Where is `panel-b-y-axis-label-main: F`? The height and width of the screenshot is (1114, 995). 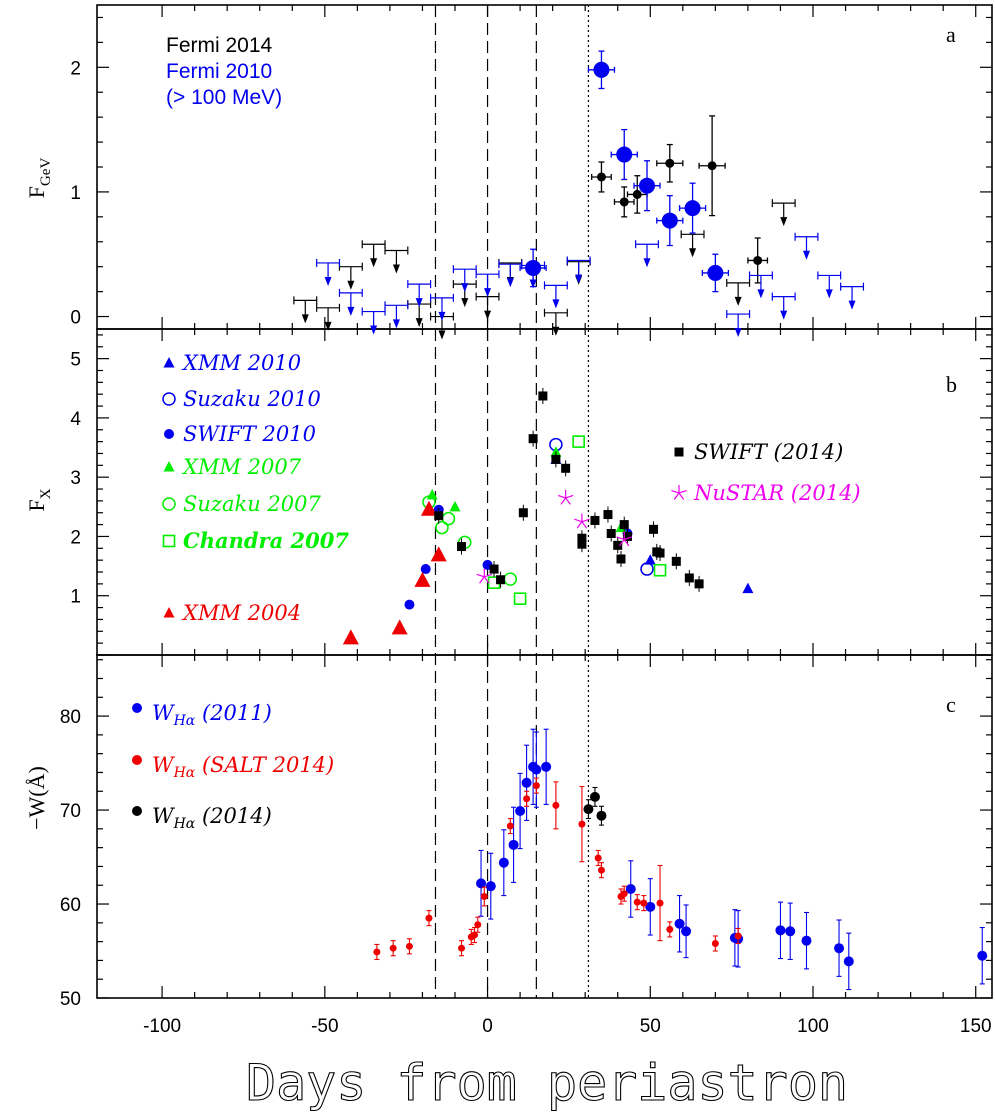
panel-b-y-axis-label-main: F is located at coordinates (36, 505).